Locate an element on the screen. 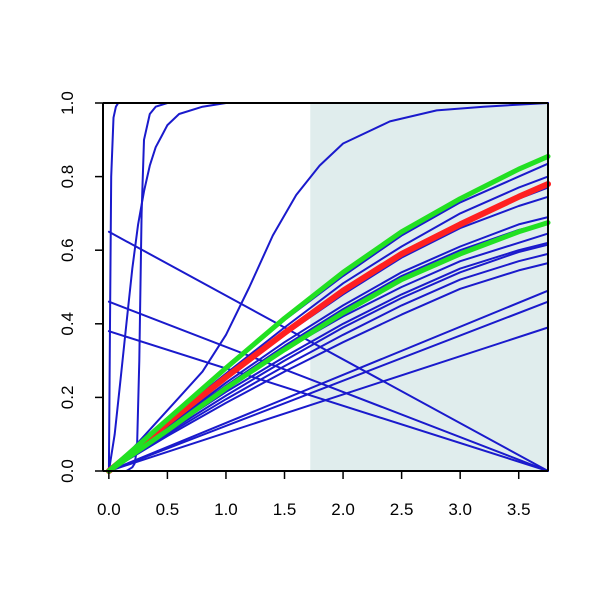 The image size is (600, 600). x-tick-label: 0.0 is located at coordinates (109, 509).